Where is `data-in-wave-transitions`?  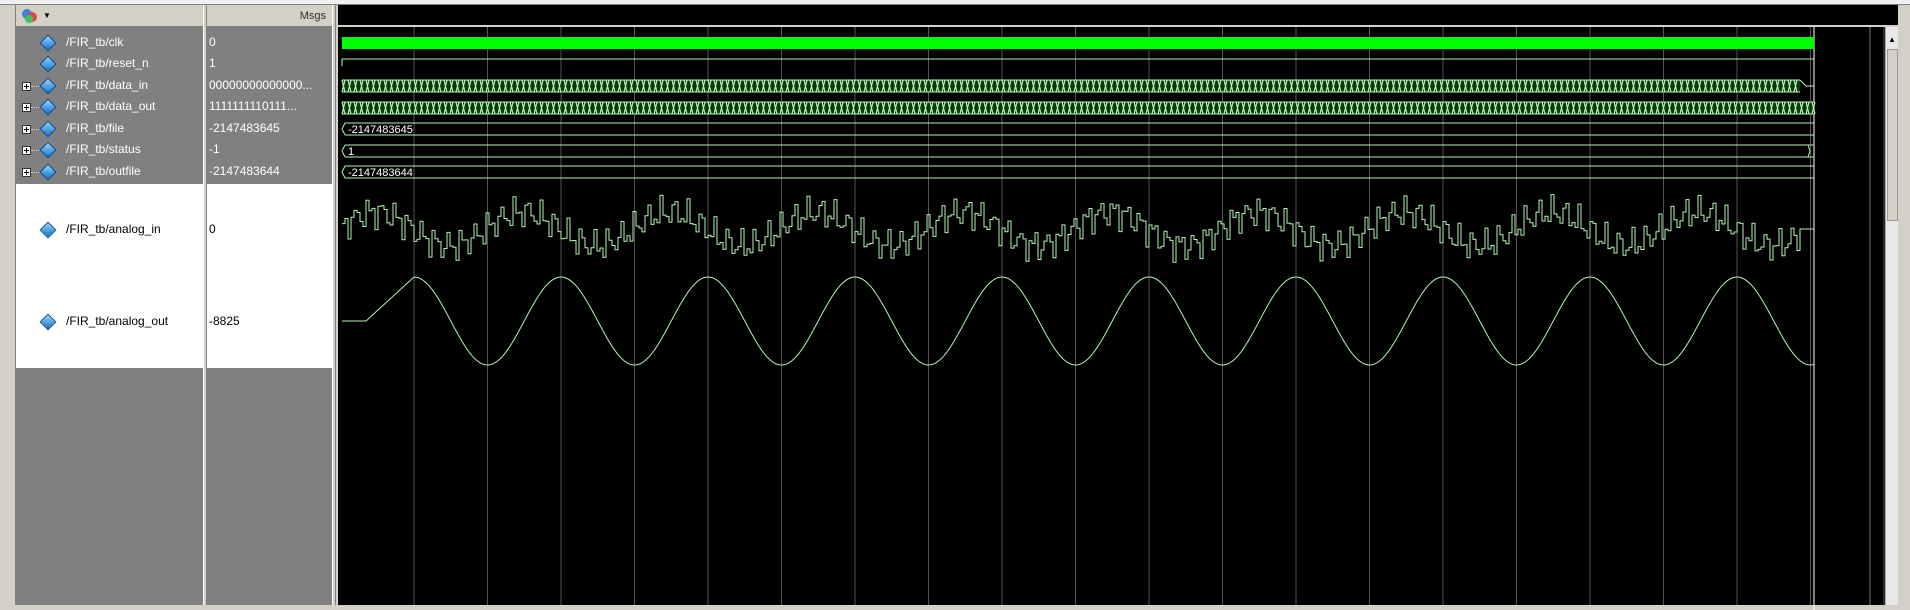
data-in-wave-transitions is located at coordinates (1069, 86).